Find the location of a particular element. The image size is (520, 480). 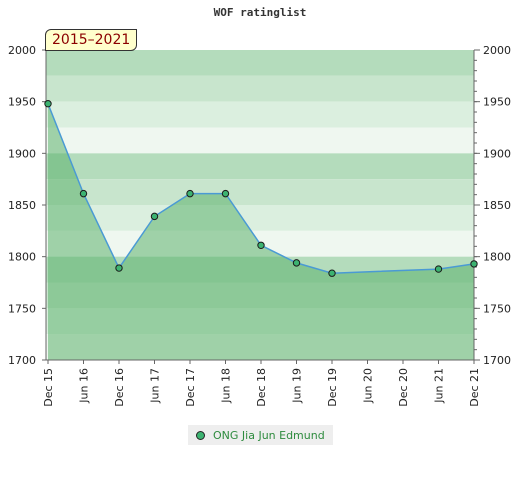

y-tick-label-left: 1800 is located at coordinates (22, 257).